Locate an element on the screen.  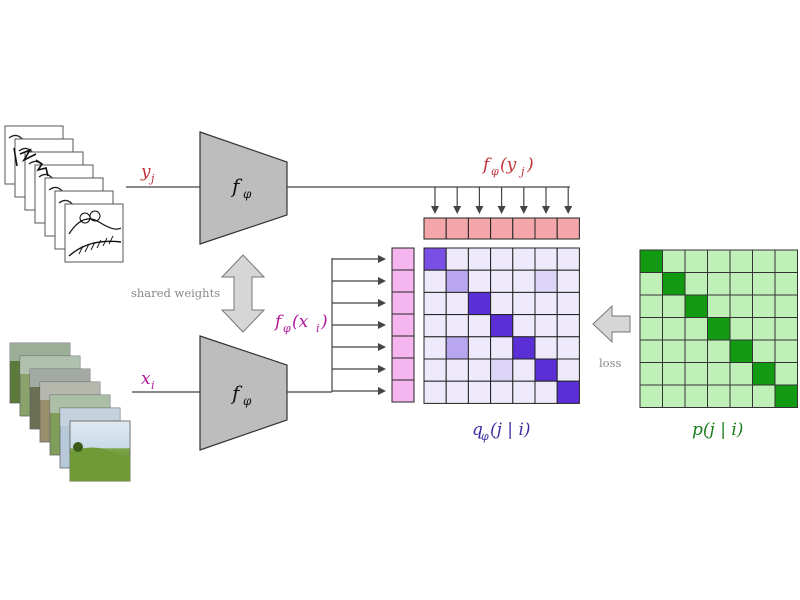
x-i-label: x i is located at coordinates (148, 380).